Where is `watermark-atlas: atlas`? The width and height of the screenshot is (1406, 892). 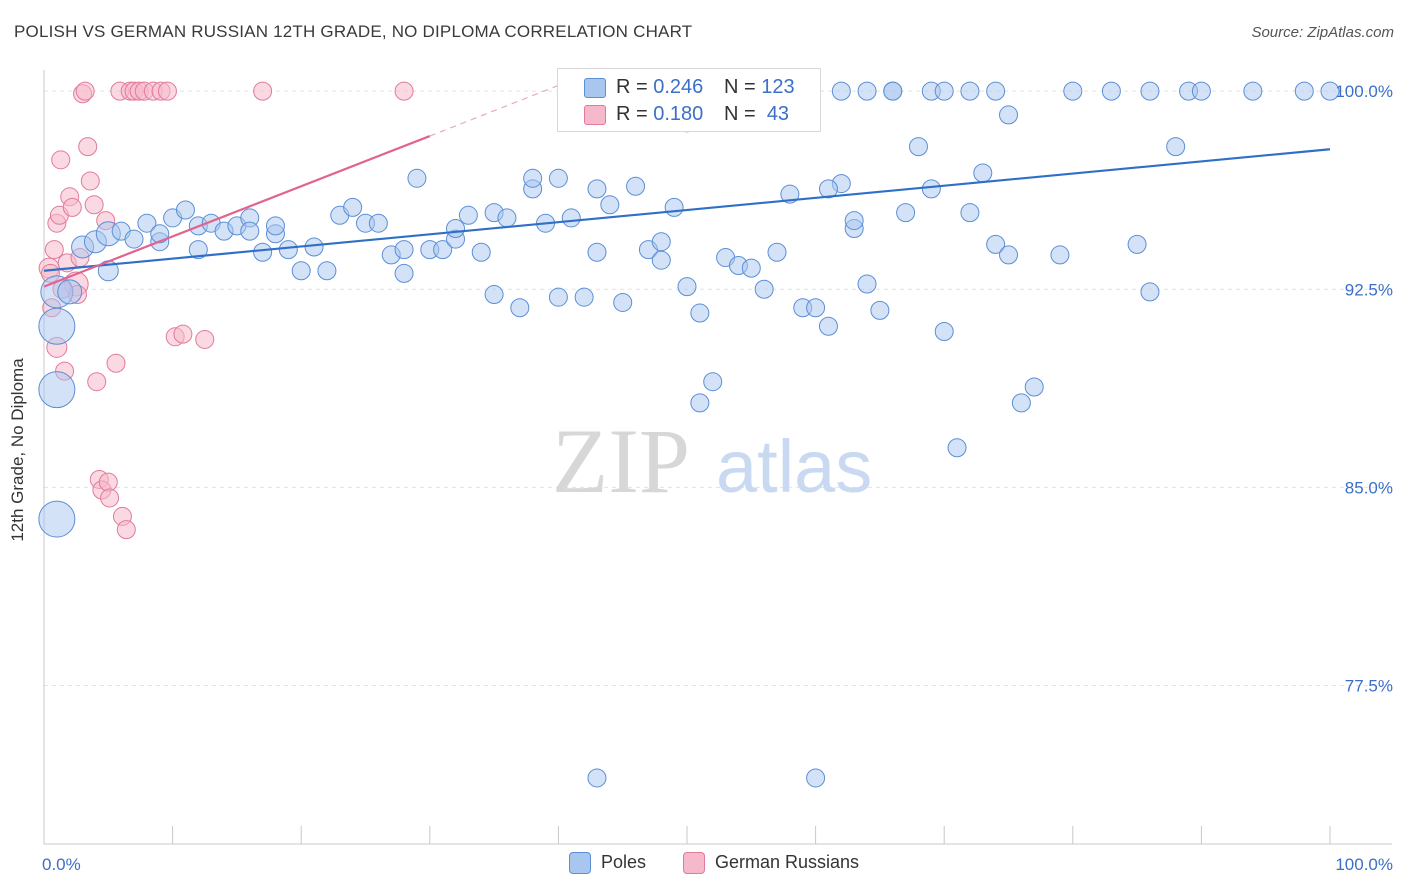
watermark-atlas: atlas is located at coordinates (794, 466).